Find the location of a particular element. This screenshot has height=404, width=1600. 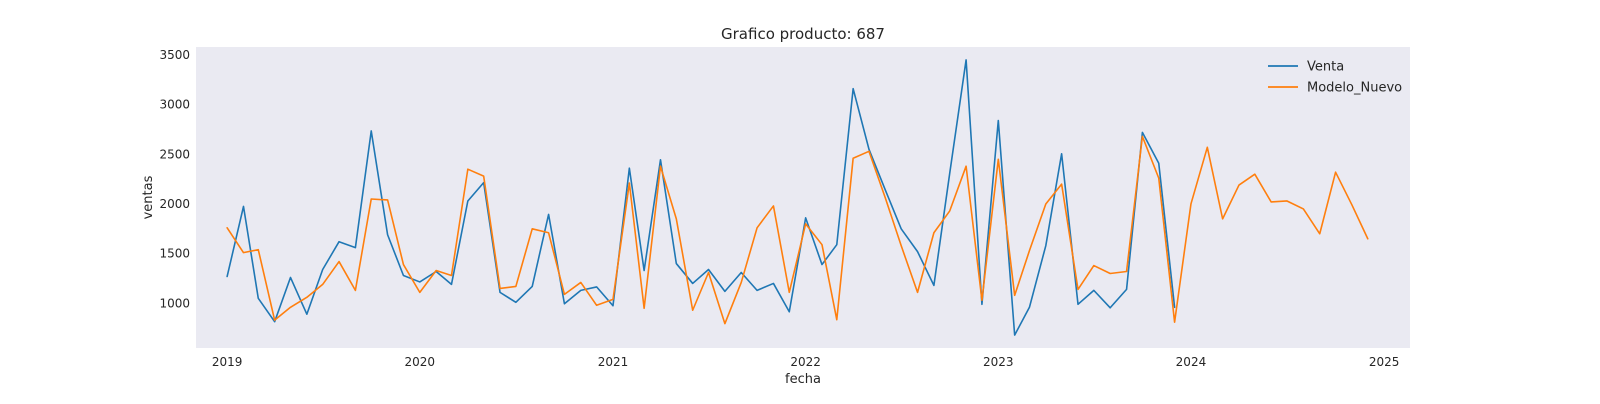

y-tick-label: 3500 is located at coordinates (174, 55).